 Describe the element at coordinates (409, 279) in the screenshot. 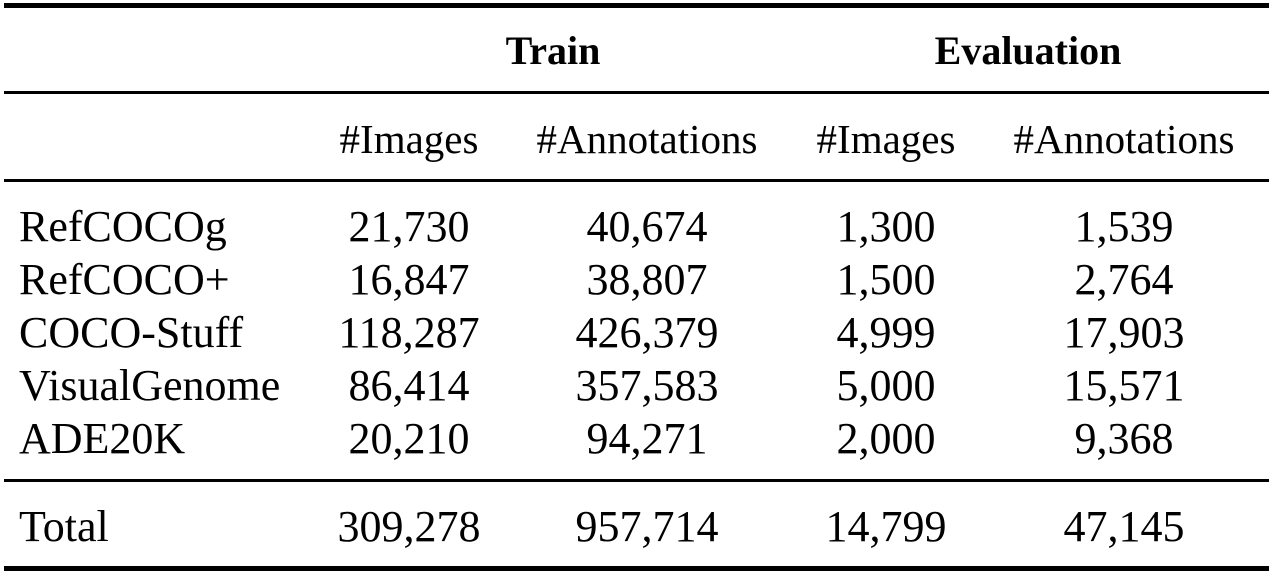

I see `train-images-cell: 16,847` at that location.